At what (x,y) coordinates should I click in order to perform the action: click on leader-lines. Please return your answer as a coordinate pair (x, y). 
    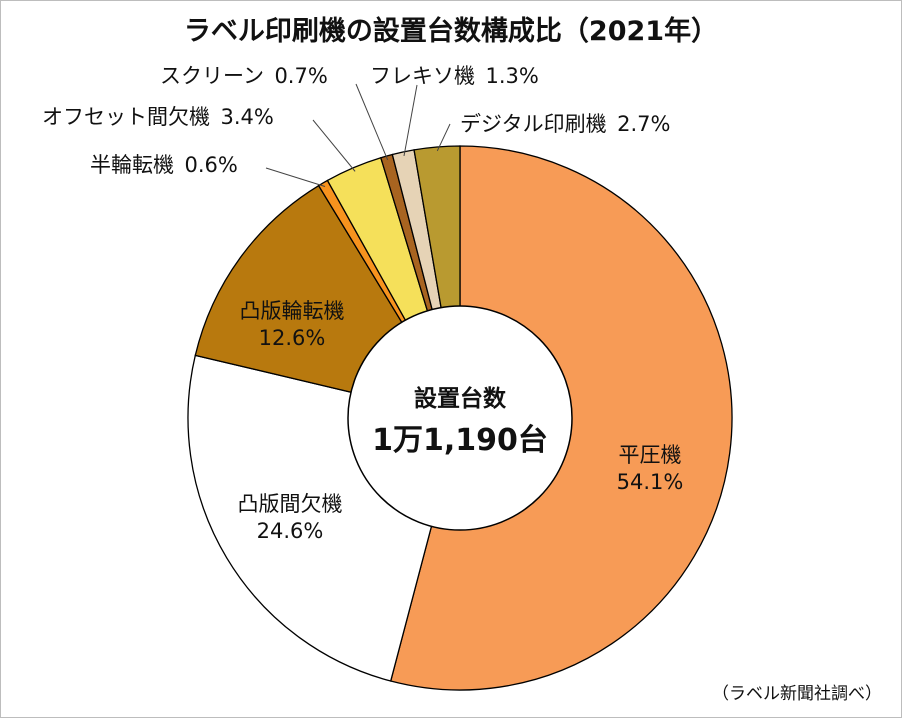
    Looking at the image, I should click on (358, 135).